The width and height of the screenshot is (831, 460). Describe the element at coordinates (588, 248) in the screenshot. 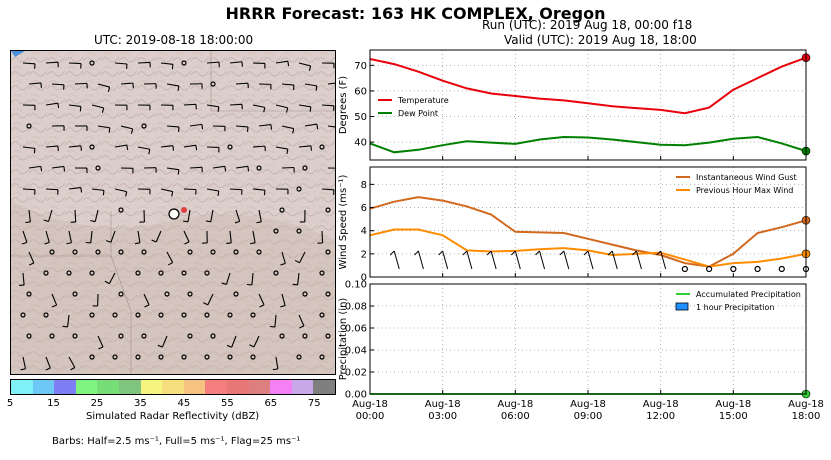

I see `series-line` at that location.